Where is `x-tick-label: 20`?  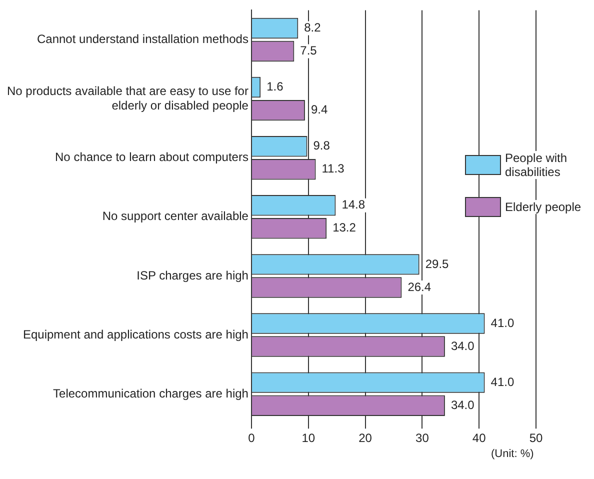 x-tick-label: 20 is located at coordinates (365, 438).